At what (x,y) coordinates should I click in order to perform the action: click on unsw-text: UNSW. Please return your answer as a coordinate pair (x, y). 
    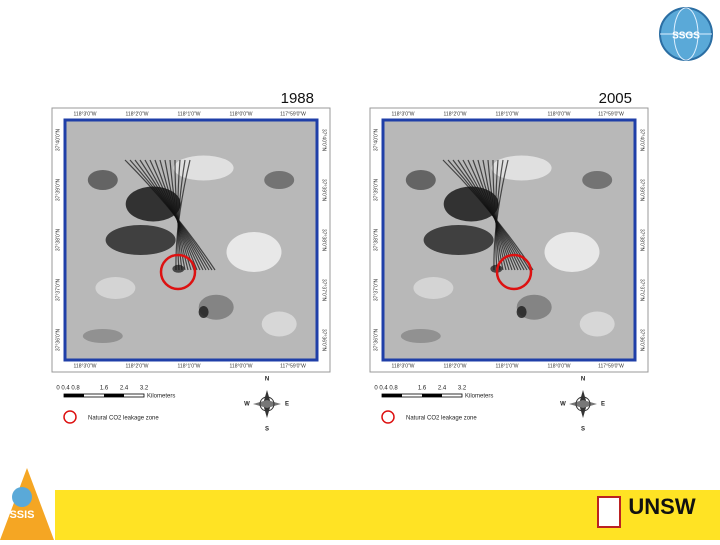
    Looking at the image, I should click on (661, 506).